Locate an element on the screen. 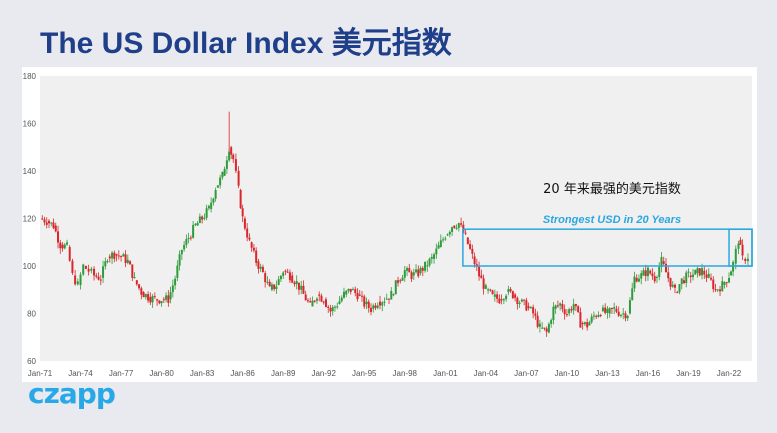  y-tick-label: 180 is located at coordinates (30, 76).